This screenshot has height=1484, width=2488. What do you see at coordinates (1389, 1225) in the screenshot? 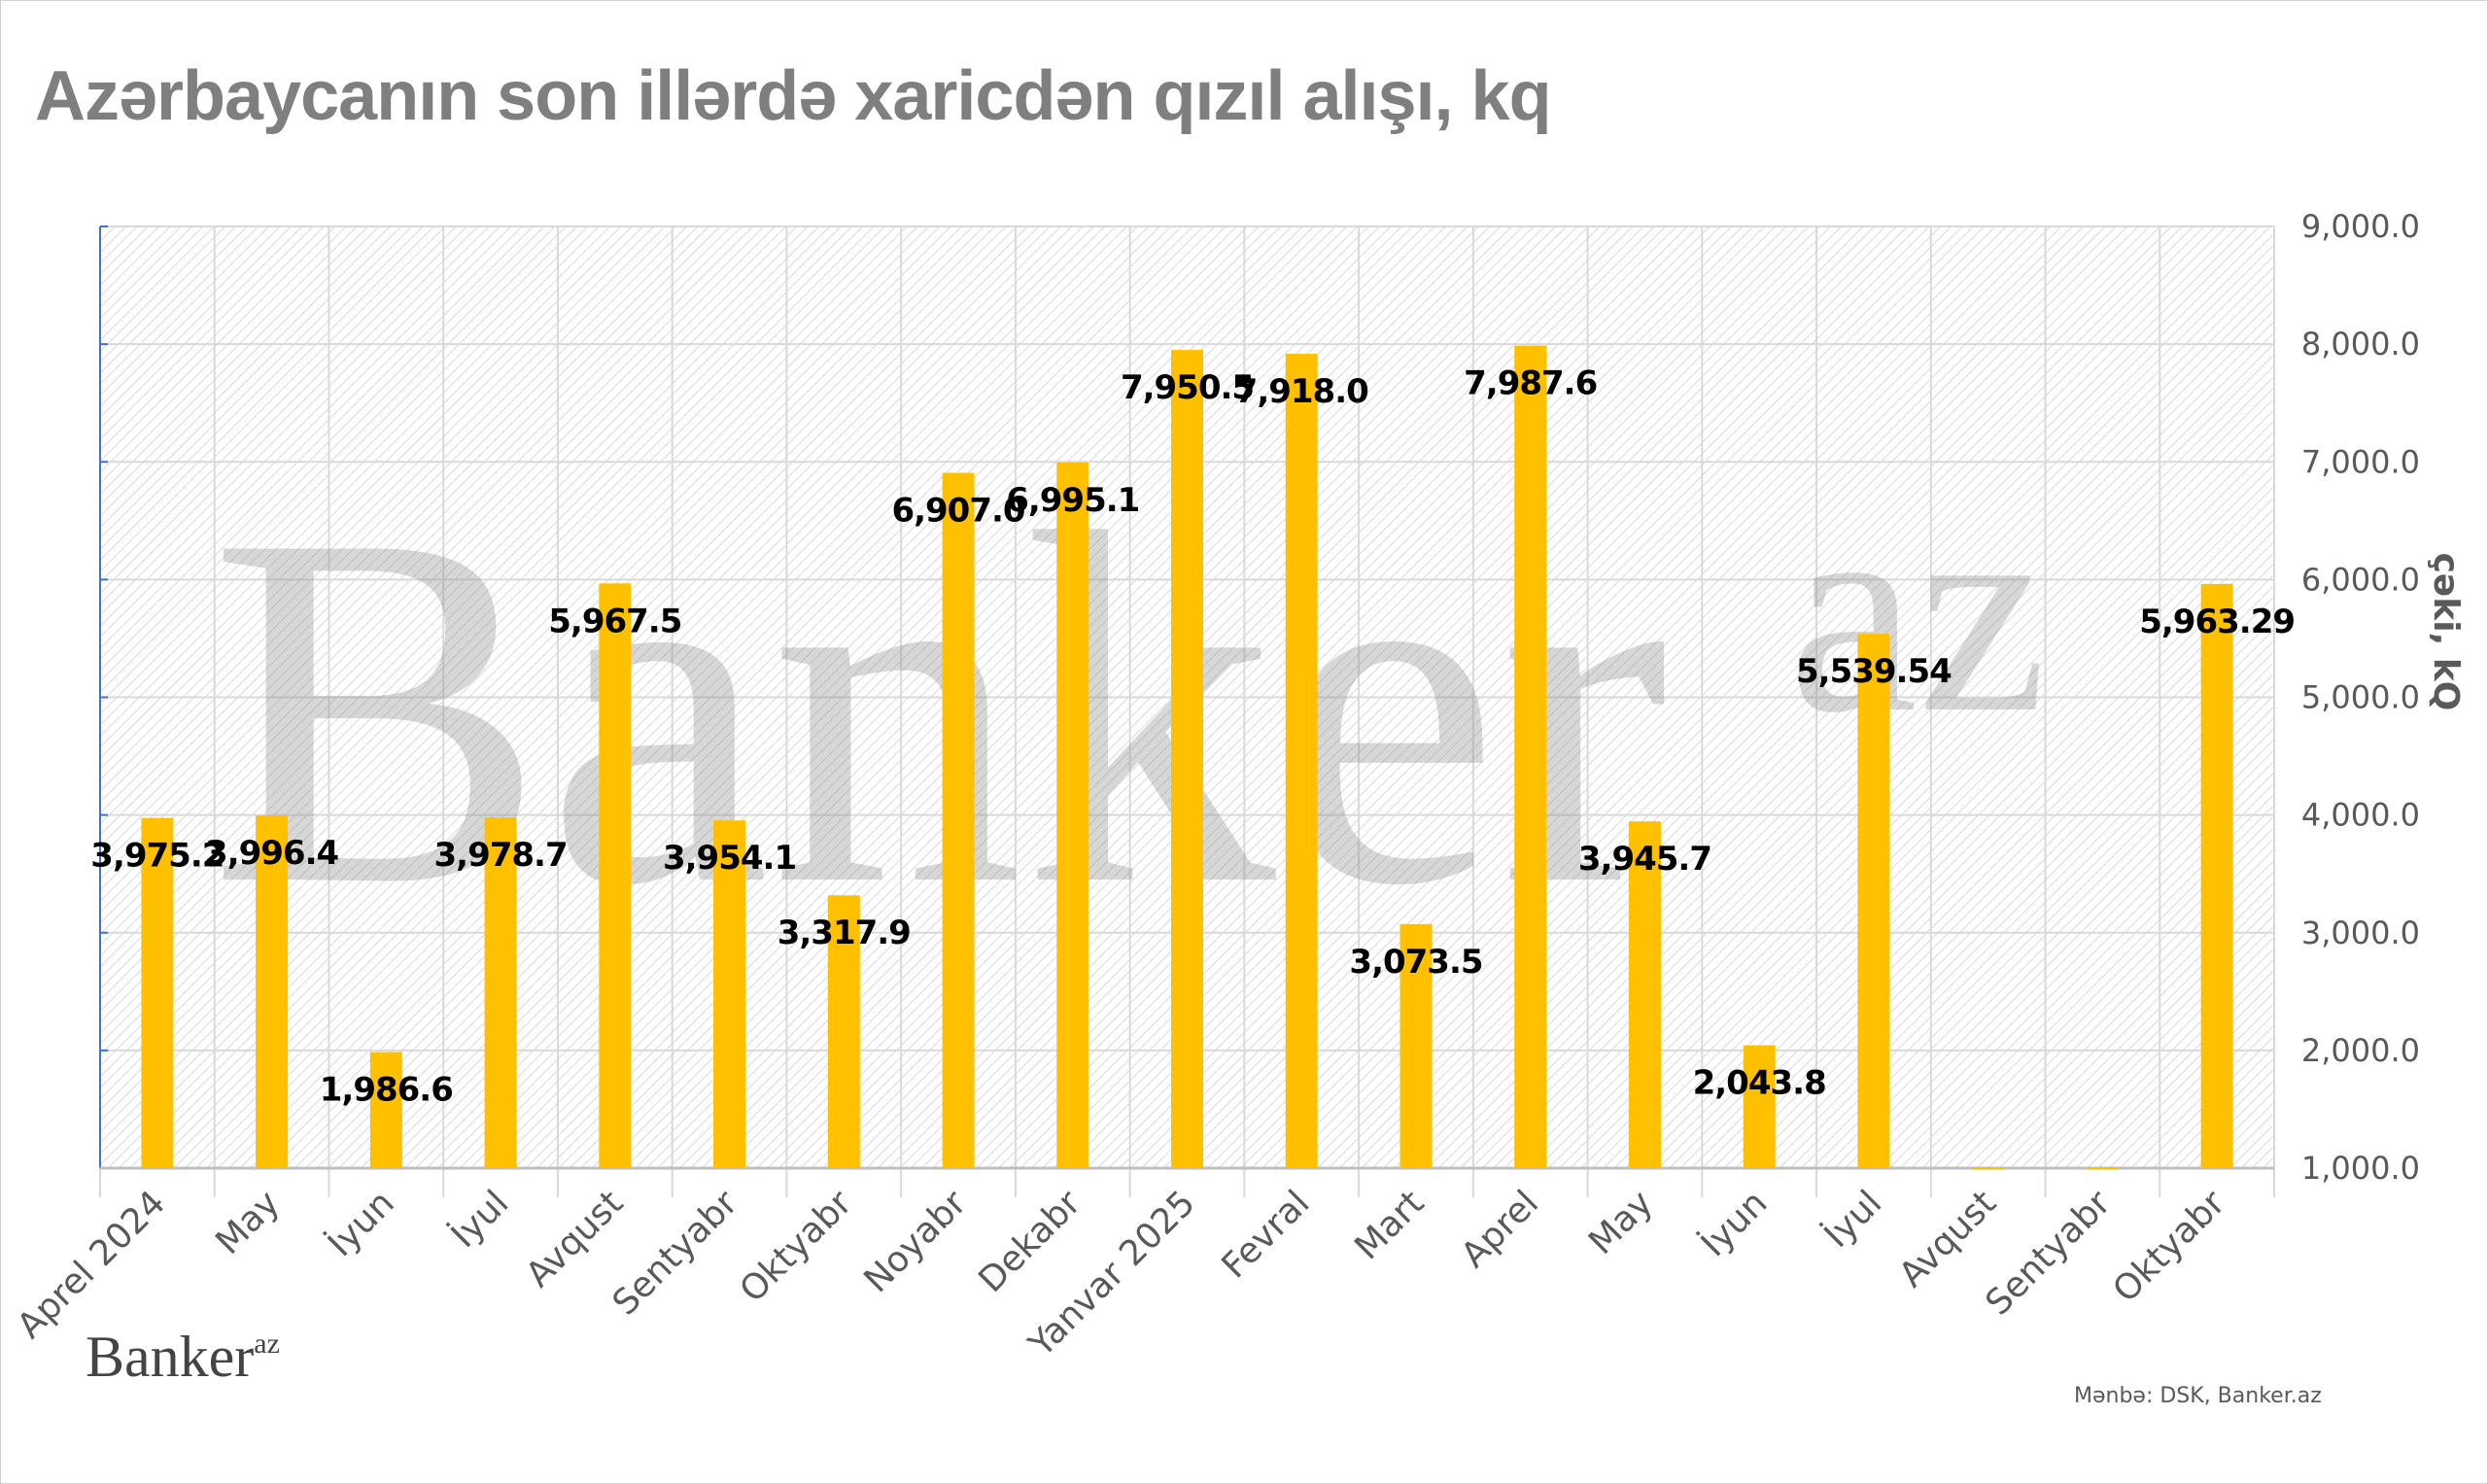
I see `x-tick-label: Mart` at bounding box center [1389, 1225].